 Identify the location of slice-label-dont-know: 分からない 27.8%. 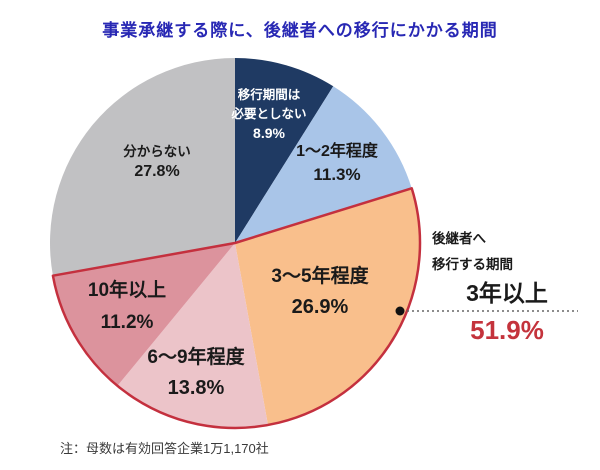
(157, 162).